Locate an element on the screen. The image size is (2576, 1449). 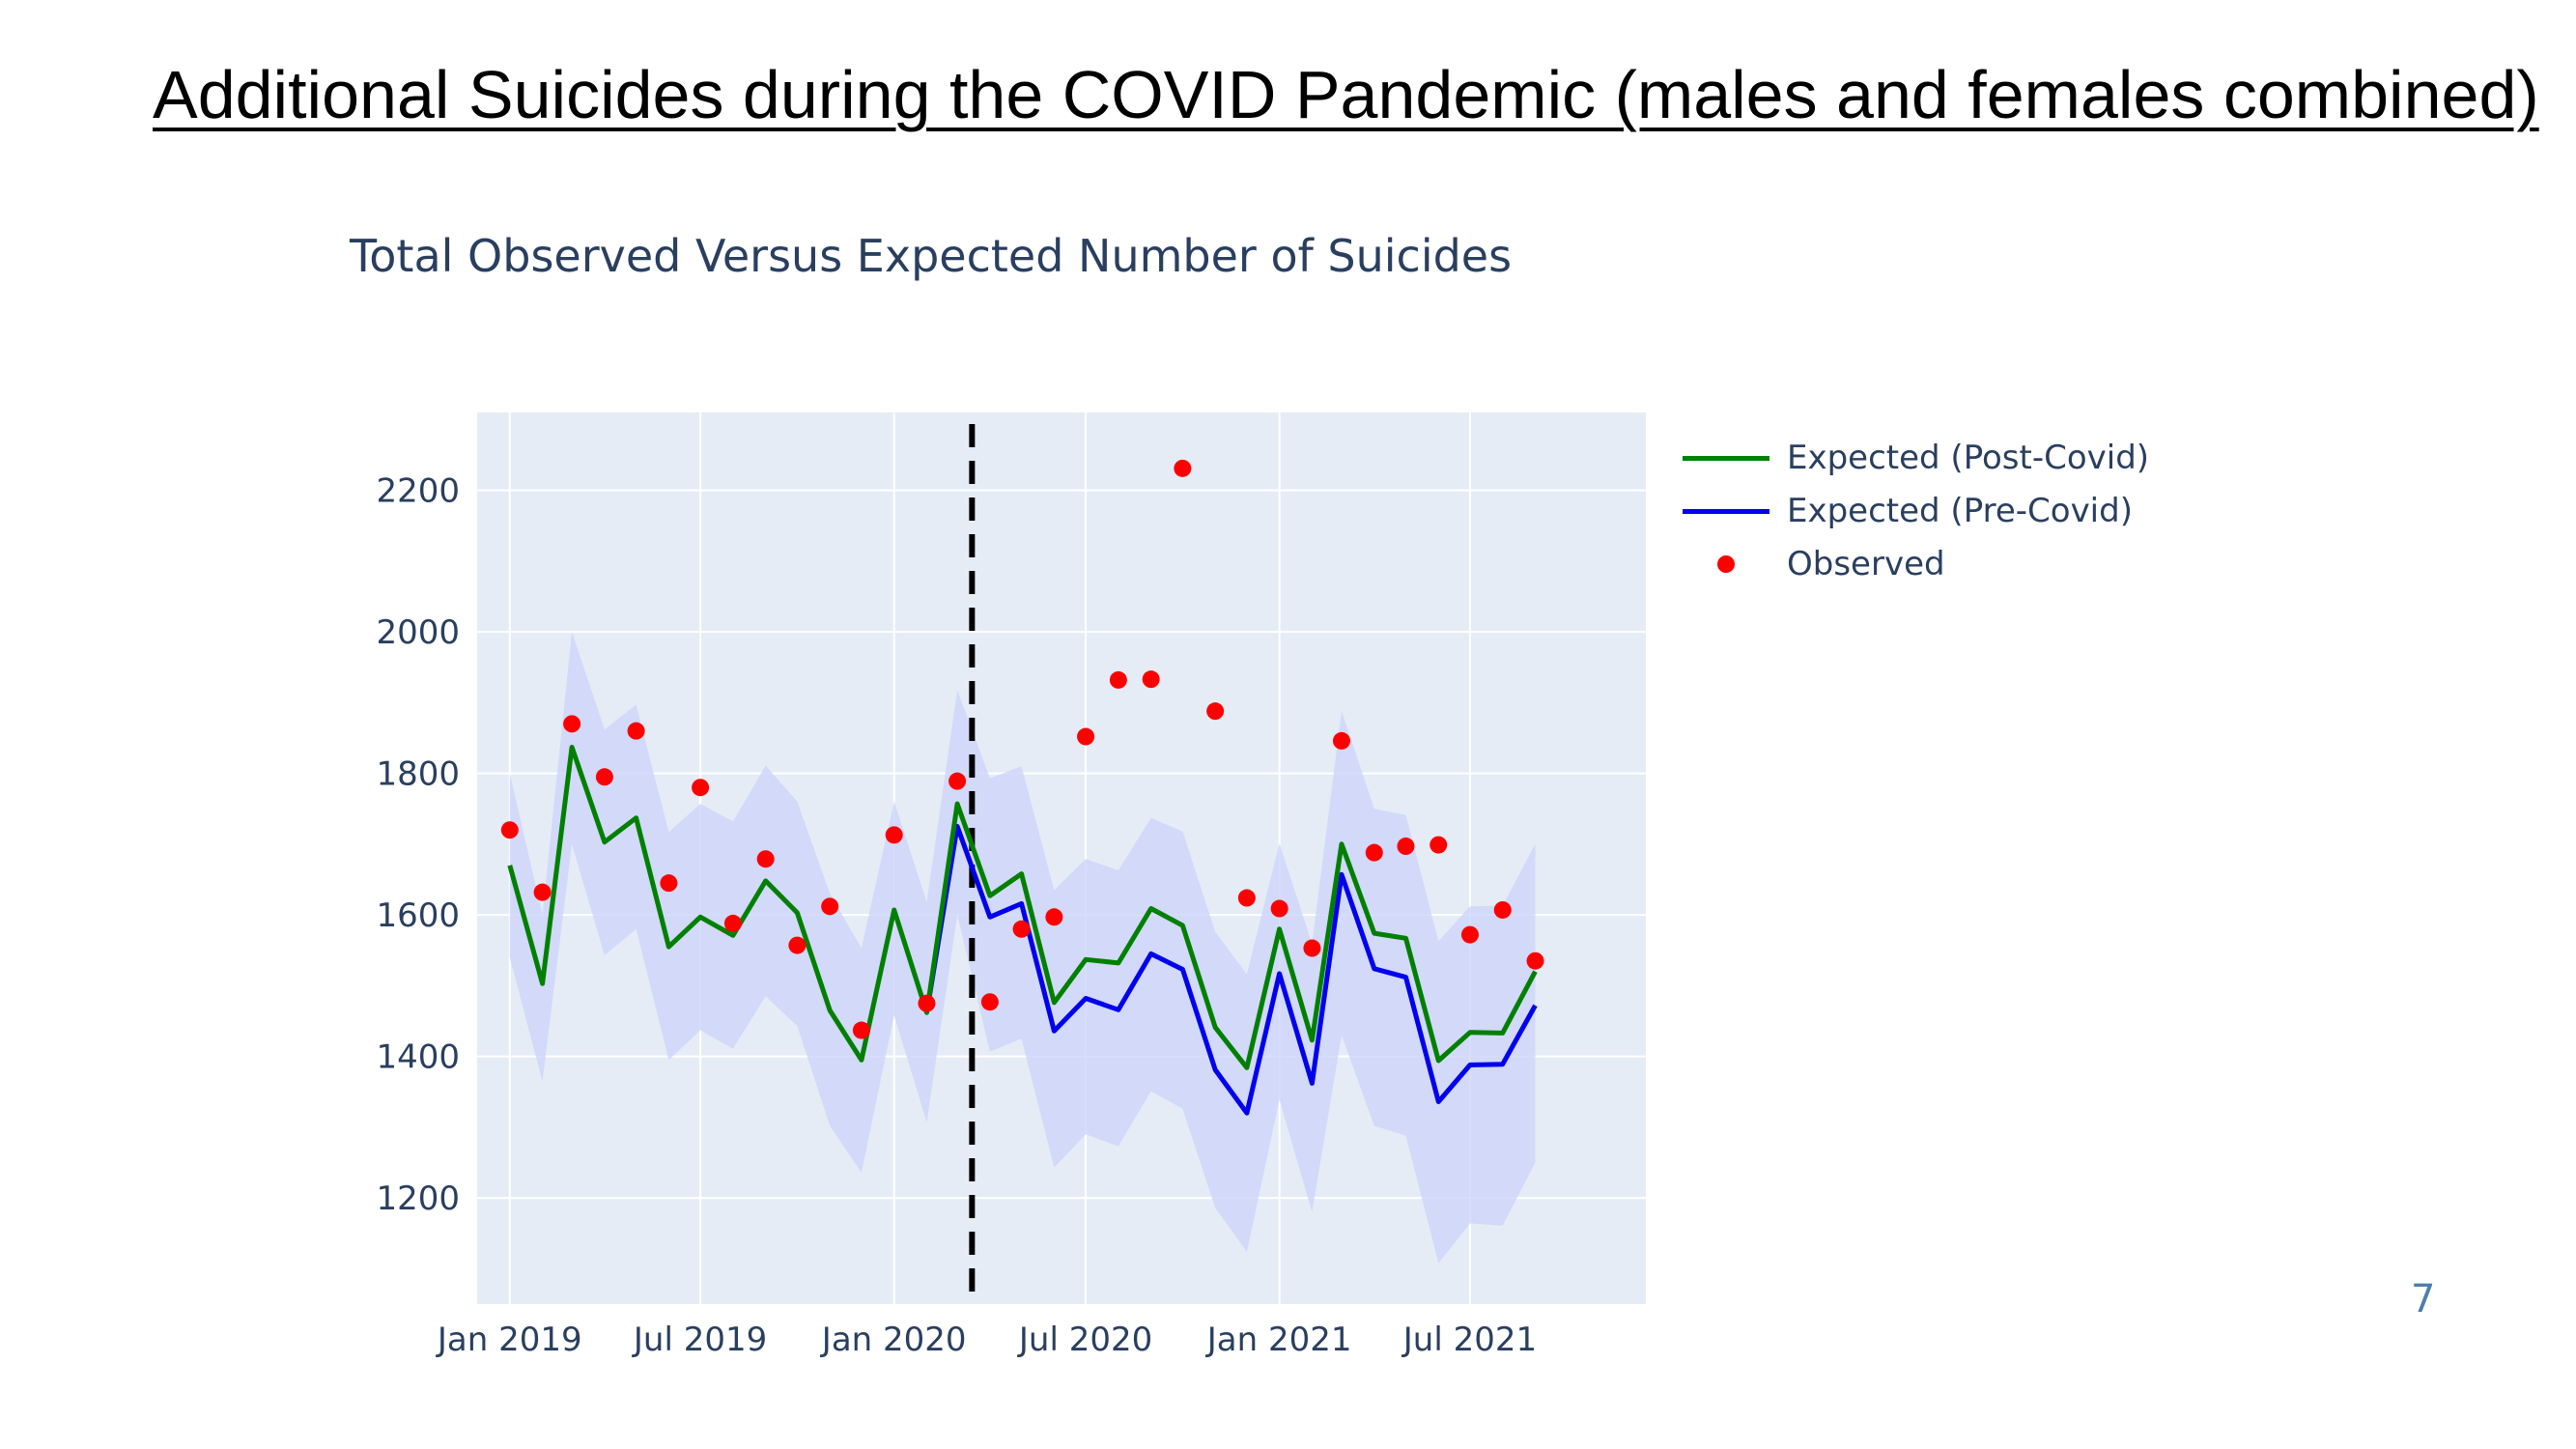
legend-line-post-covid is located at coordinates (1726, 458).